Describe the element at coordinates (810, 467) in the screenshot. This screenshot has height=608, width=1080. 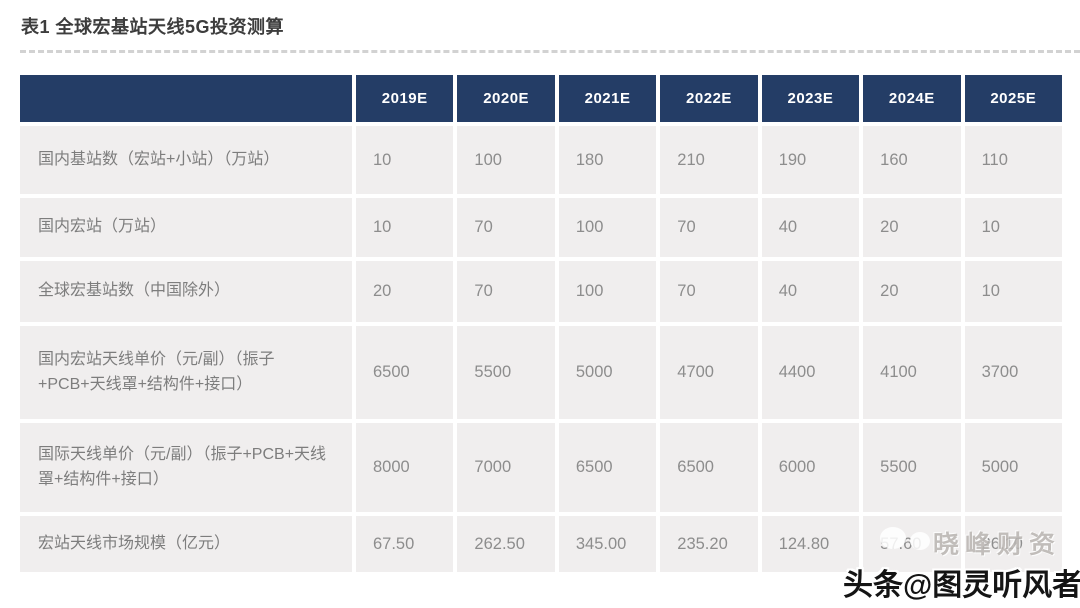
I see `table-cell: 6000` at that location.